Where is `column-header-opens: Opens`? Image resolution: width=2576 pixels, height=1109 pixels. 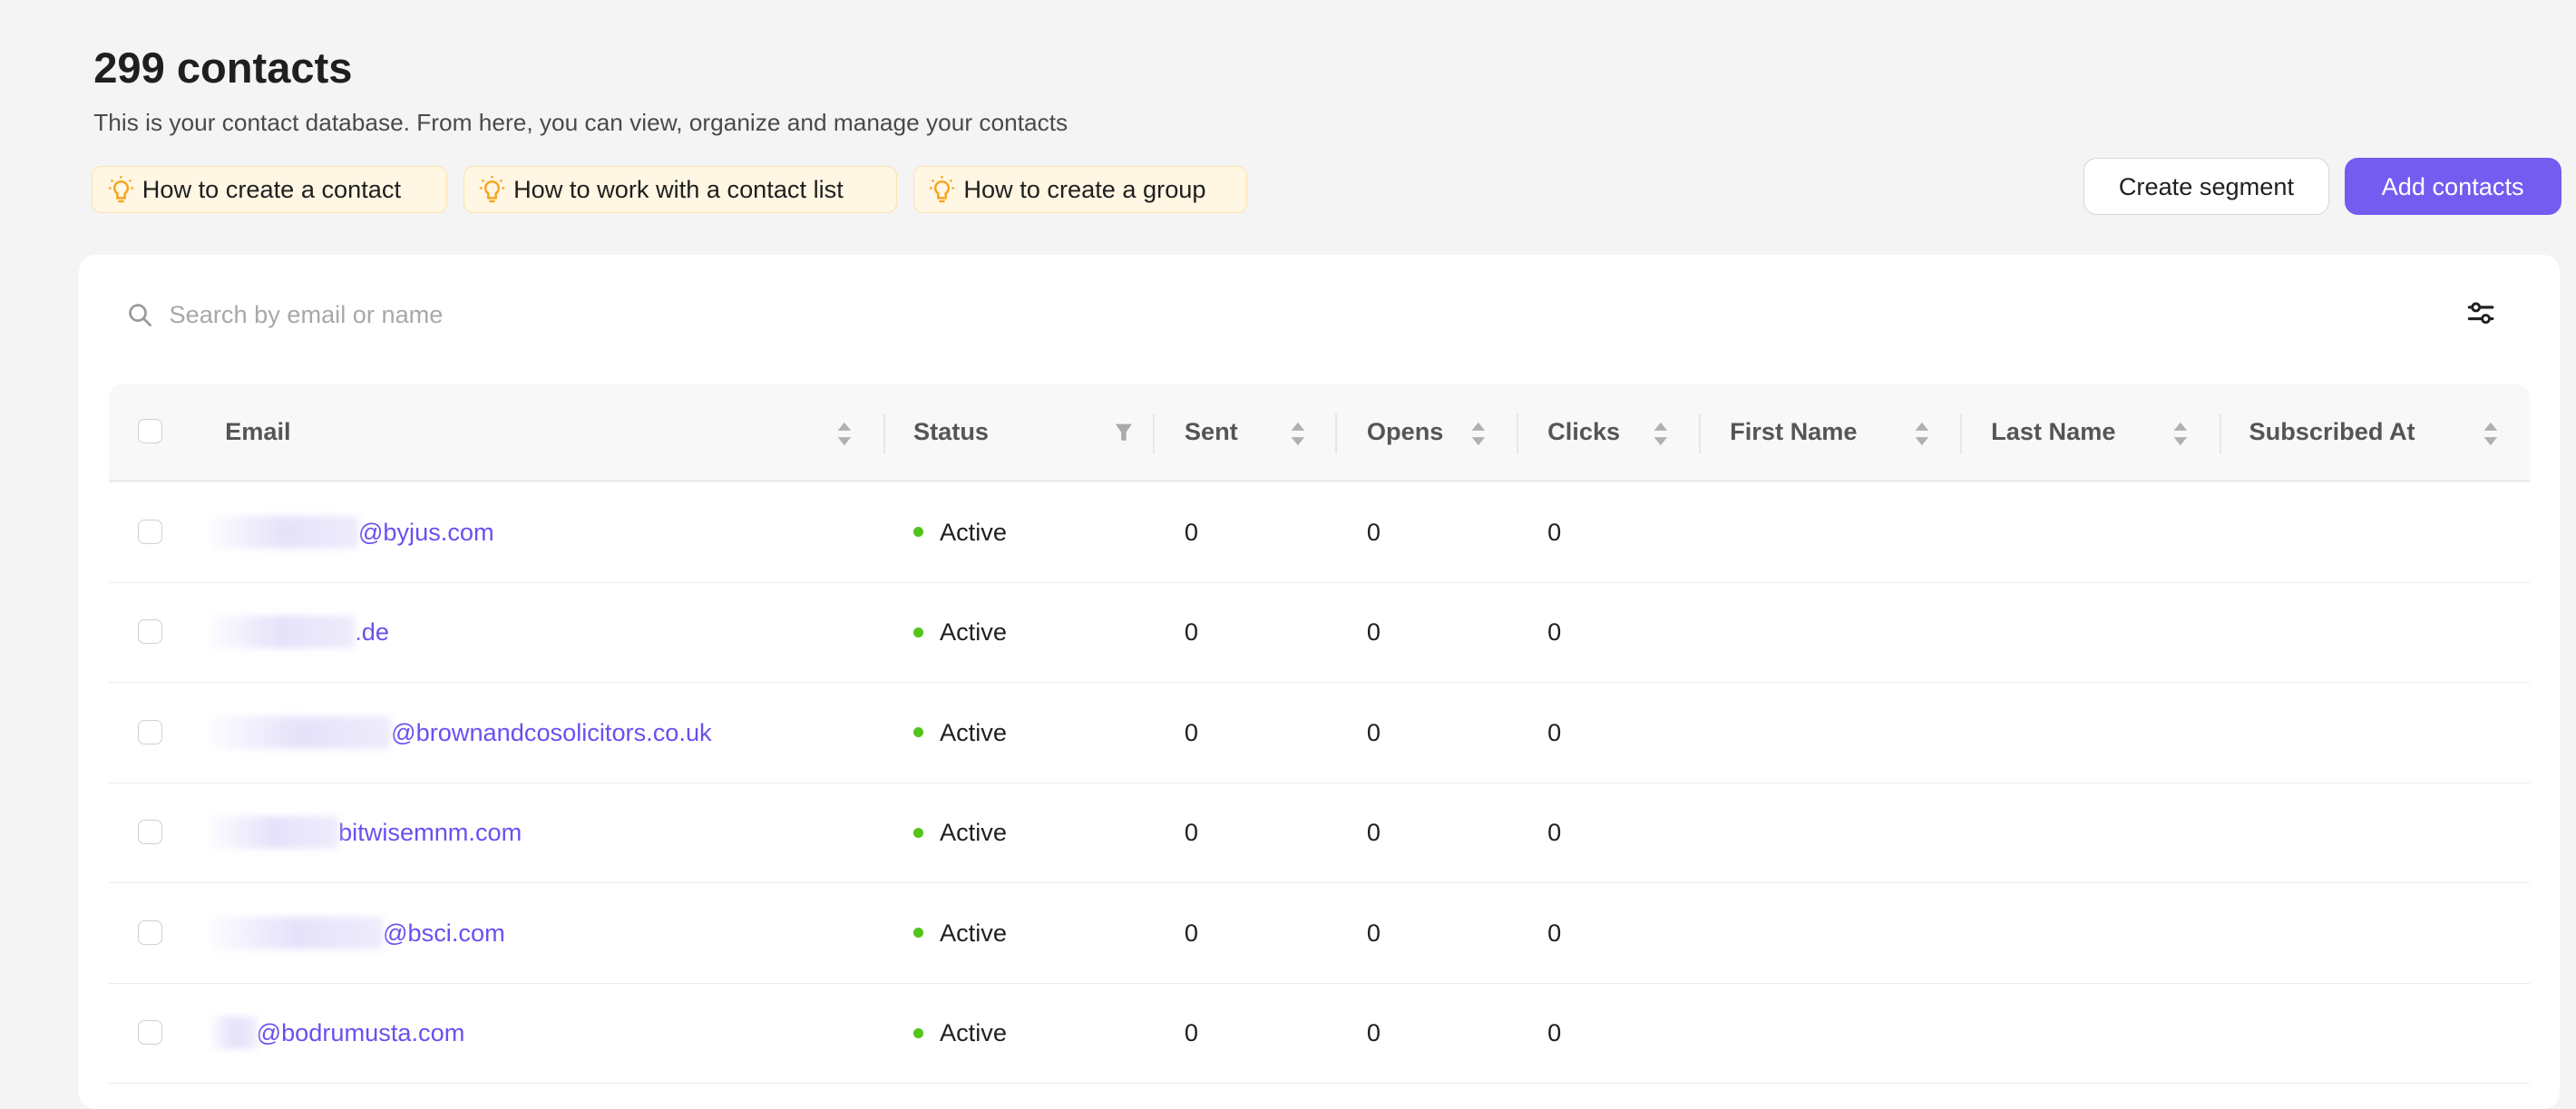
column-header-opens: Opens is located at coordinates (1405, 432).